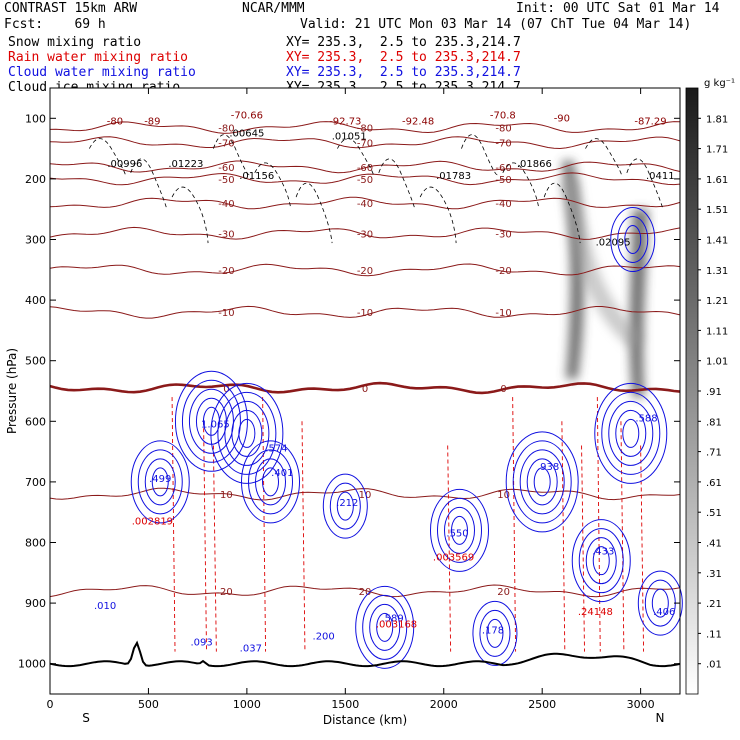 The height and width of the screenshot is (740, 740). I want to click on contour-value-label: -90, so click(562, 118).